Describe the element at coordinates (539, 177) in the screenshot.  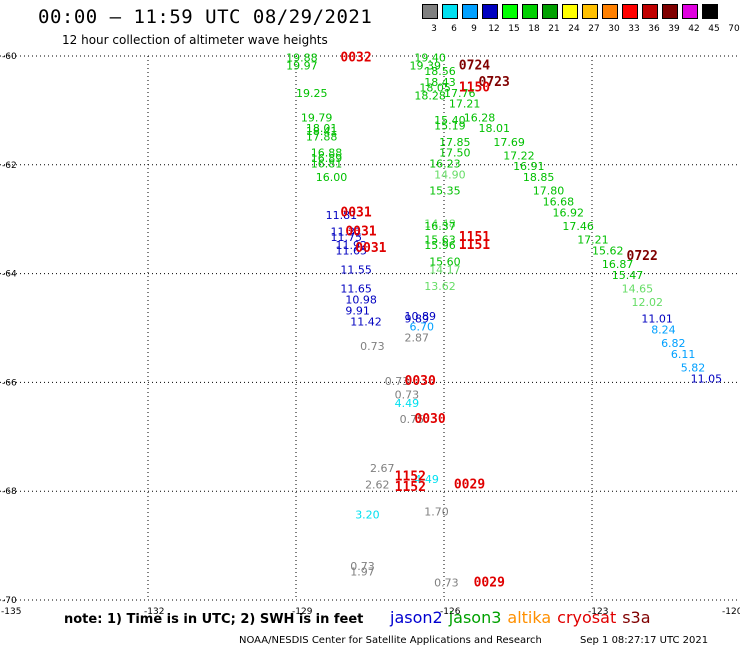
I see `wave-height-value: 18.85` at that location.